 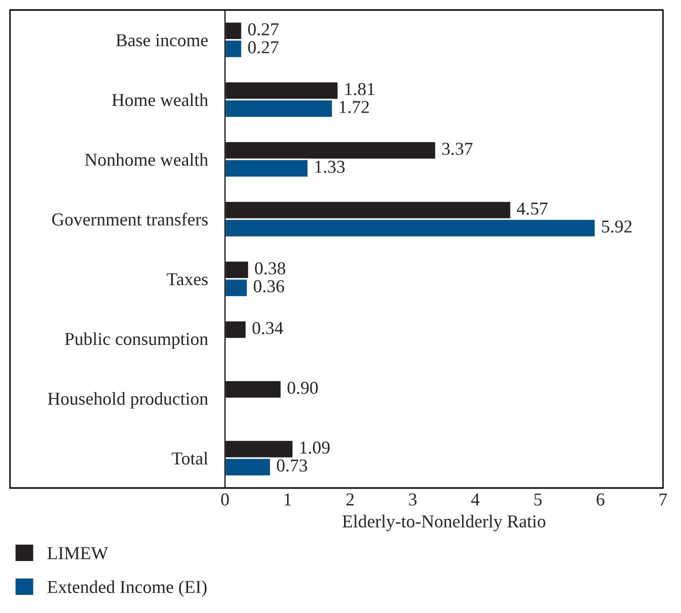 What do you see at coordinates (270, 268) in the screenshot?
I see `data-label: 0.38` at bounding box center [270, 268].